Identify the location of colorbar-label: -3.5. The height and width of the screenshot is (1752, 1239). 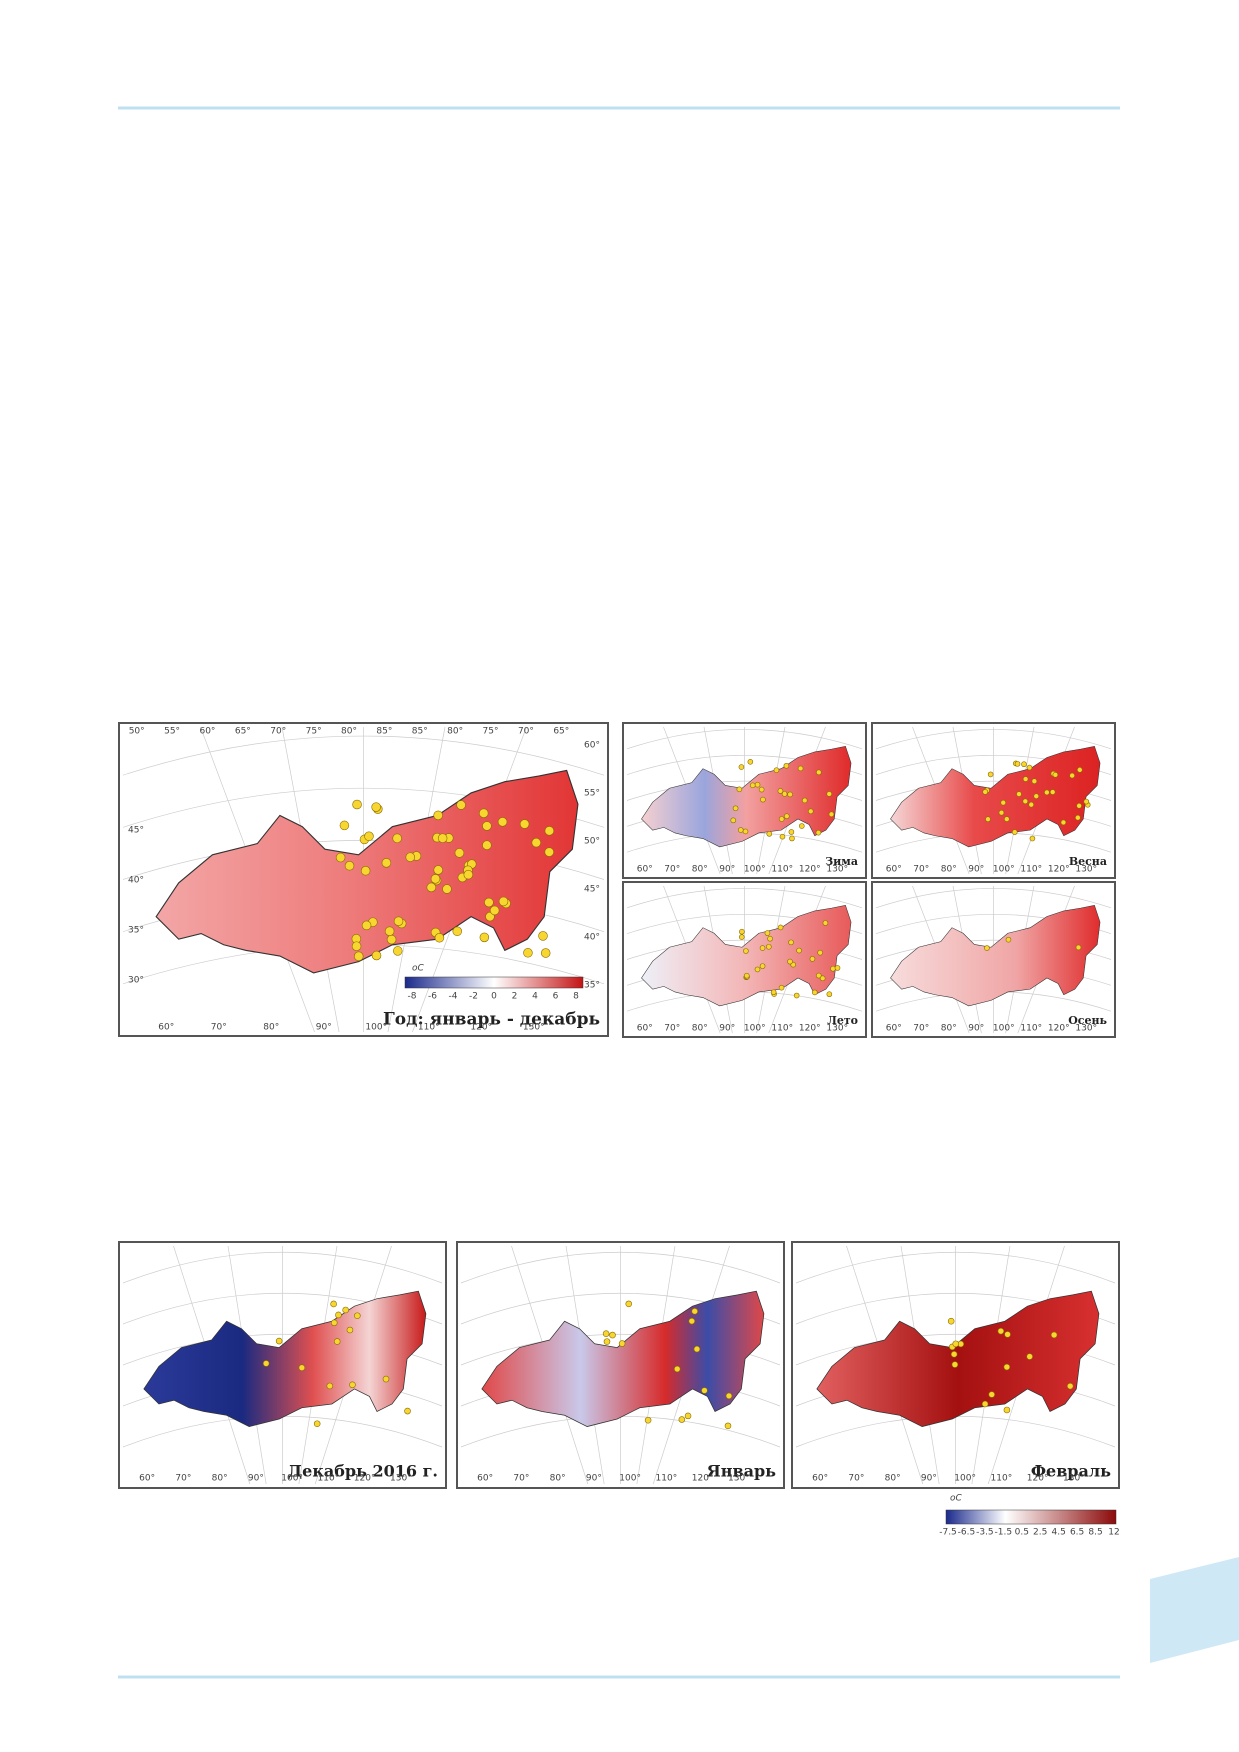
(985, 1533).